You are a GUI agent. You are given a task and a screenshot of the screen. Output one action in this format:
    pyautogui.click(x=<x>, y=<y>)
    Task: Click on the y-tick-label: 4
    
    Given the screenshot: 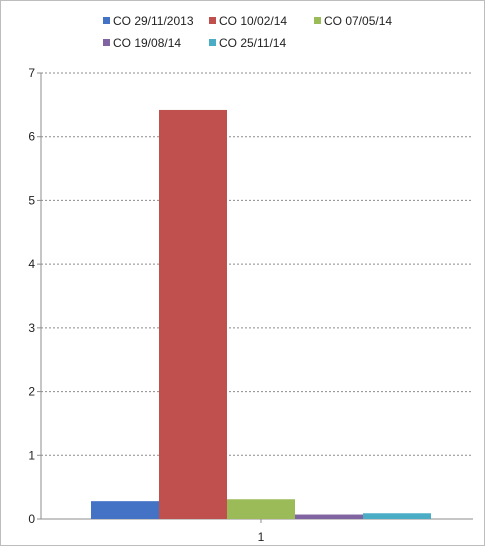 What is the action you would take?
    pyautogui.click(x=31, y=264)
    